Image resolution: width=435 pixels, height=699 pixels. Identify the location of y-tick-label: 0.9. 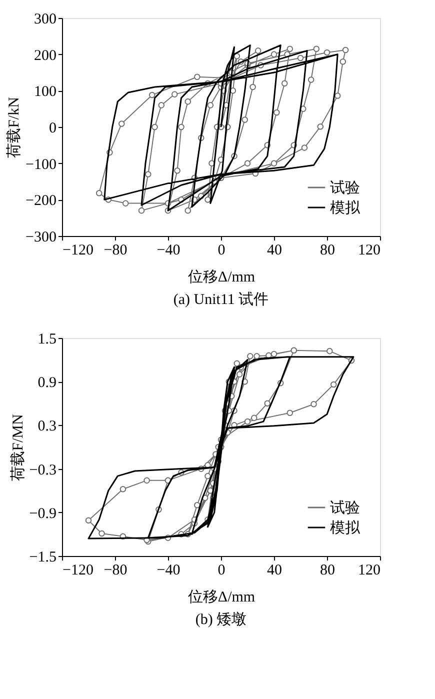
(47, 383).